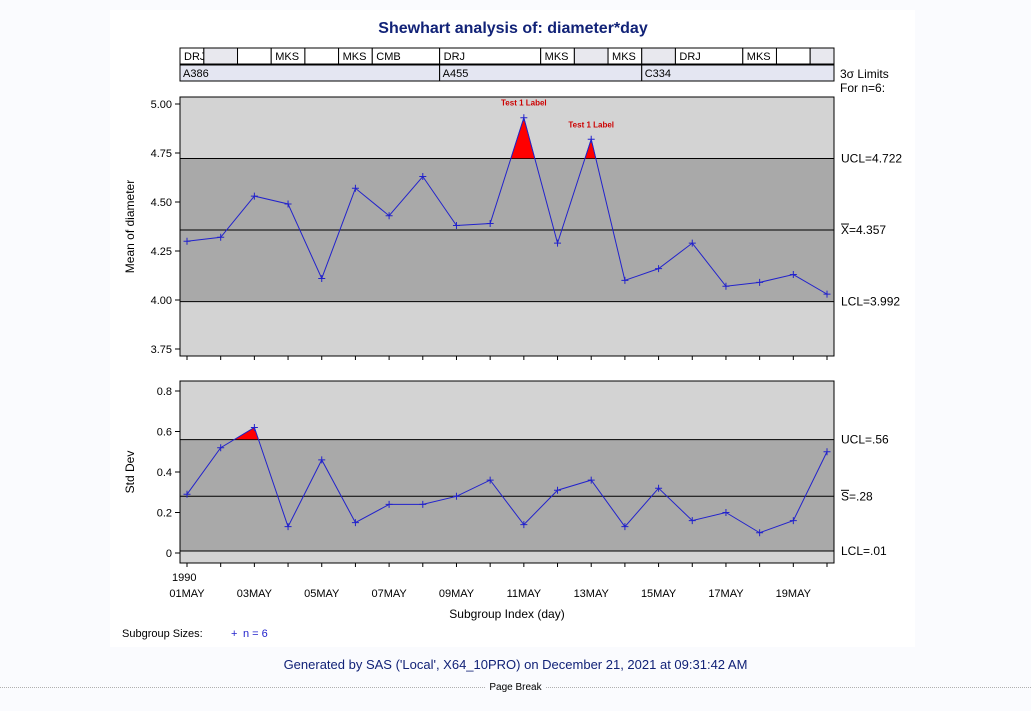 This screenshot has width=1031, height=711. Describe the element at coordinates (867, 230) in the screenshot. I see `center-label: =4.357` at that location.